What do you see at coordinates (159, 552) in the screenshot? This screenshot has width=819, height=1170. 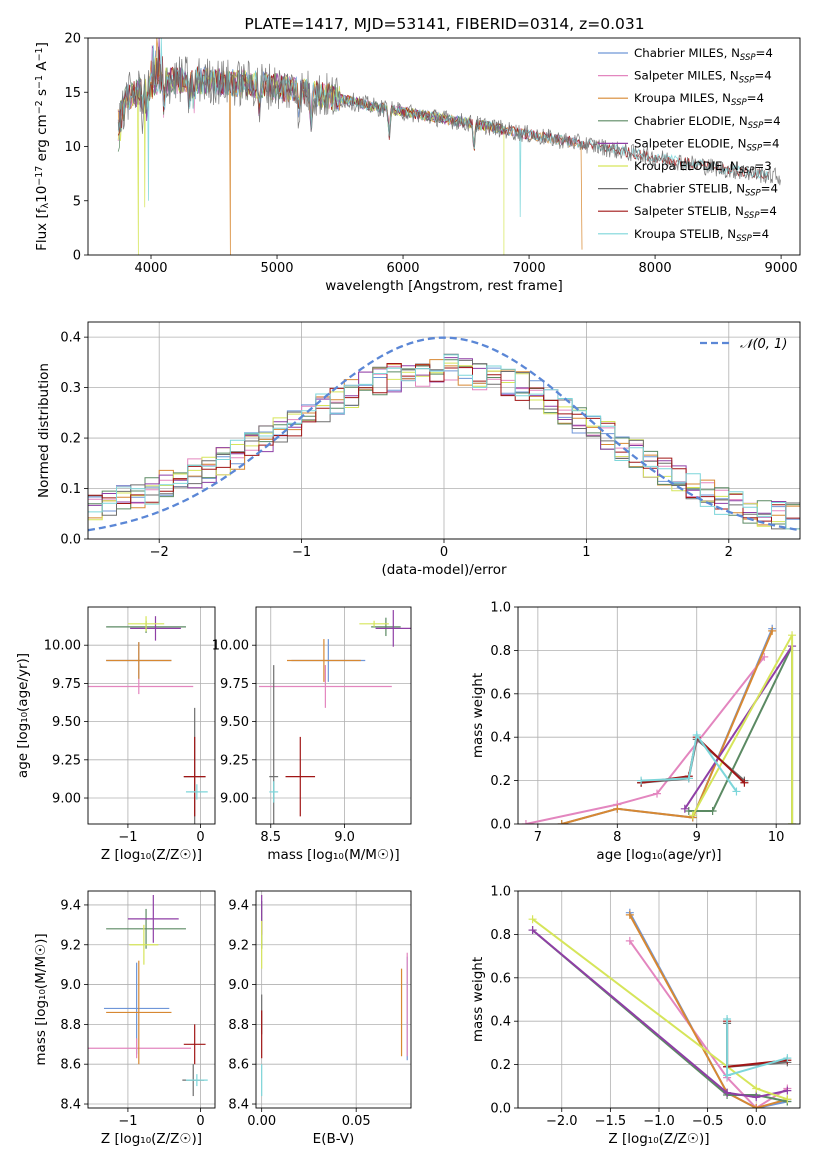 I see `x-tick-label: −2` at bounding box center [159, 552].